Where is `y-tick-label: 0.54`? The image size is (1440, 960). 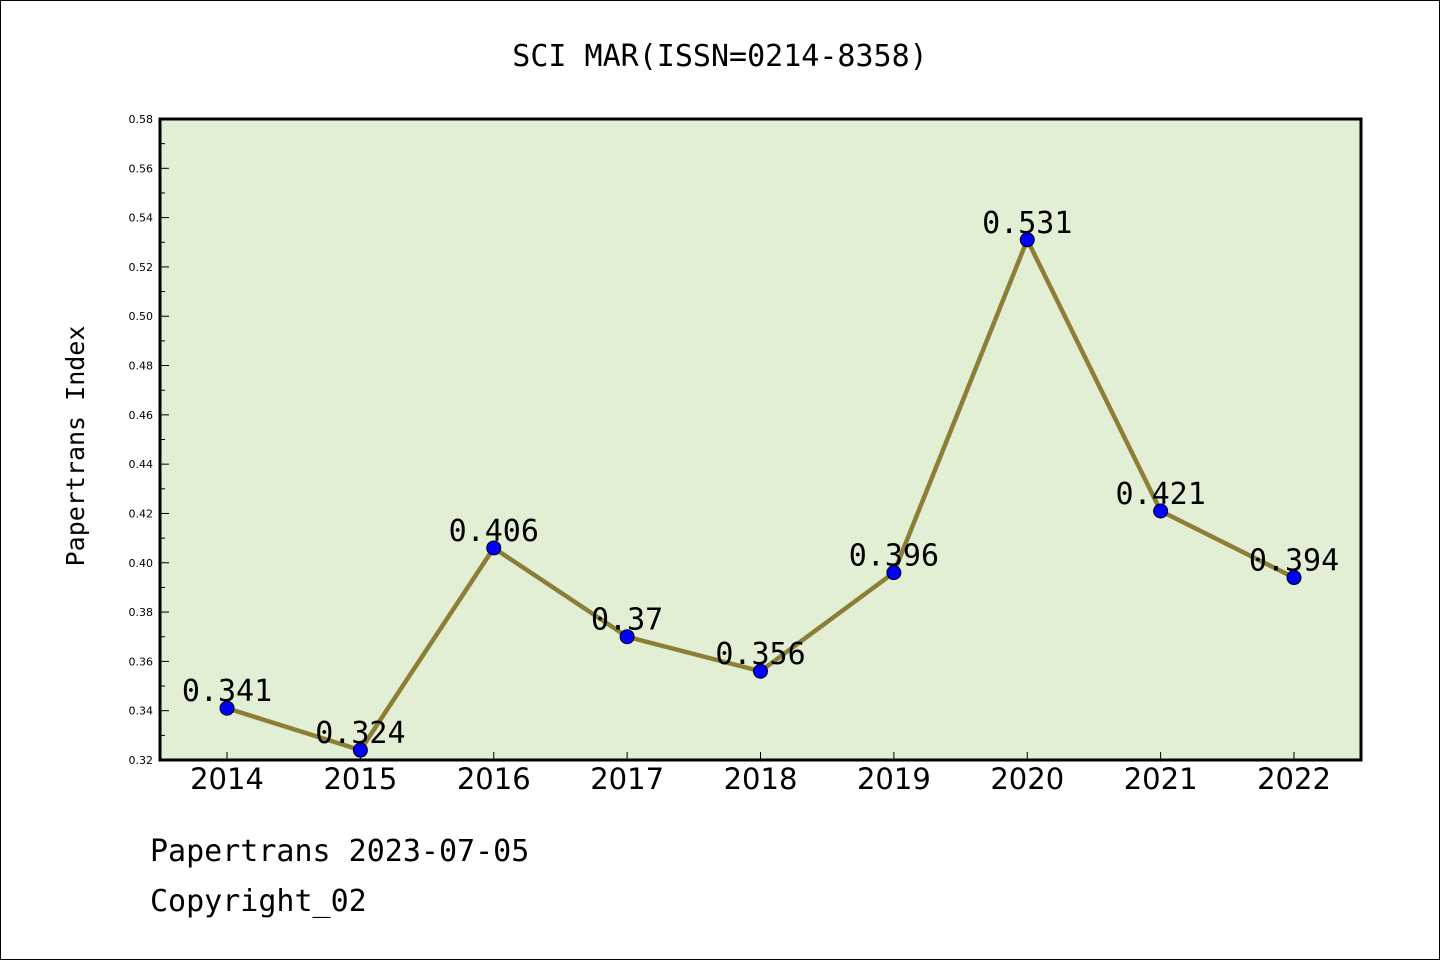 y-tick-label: 0.54 is located at coordinates (141, 218).